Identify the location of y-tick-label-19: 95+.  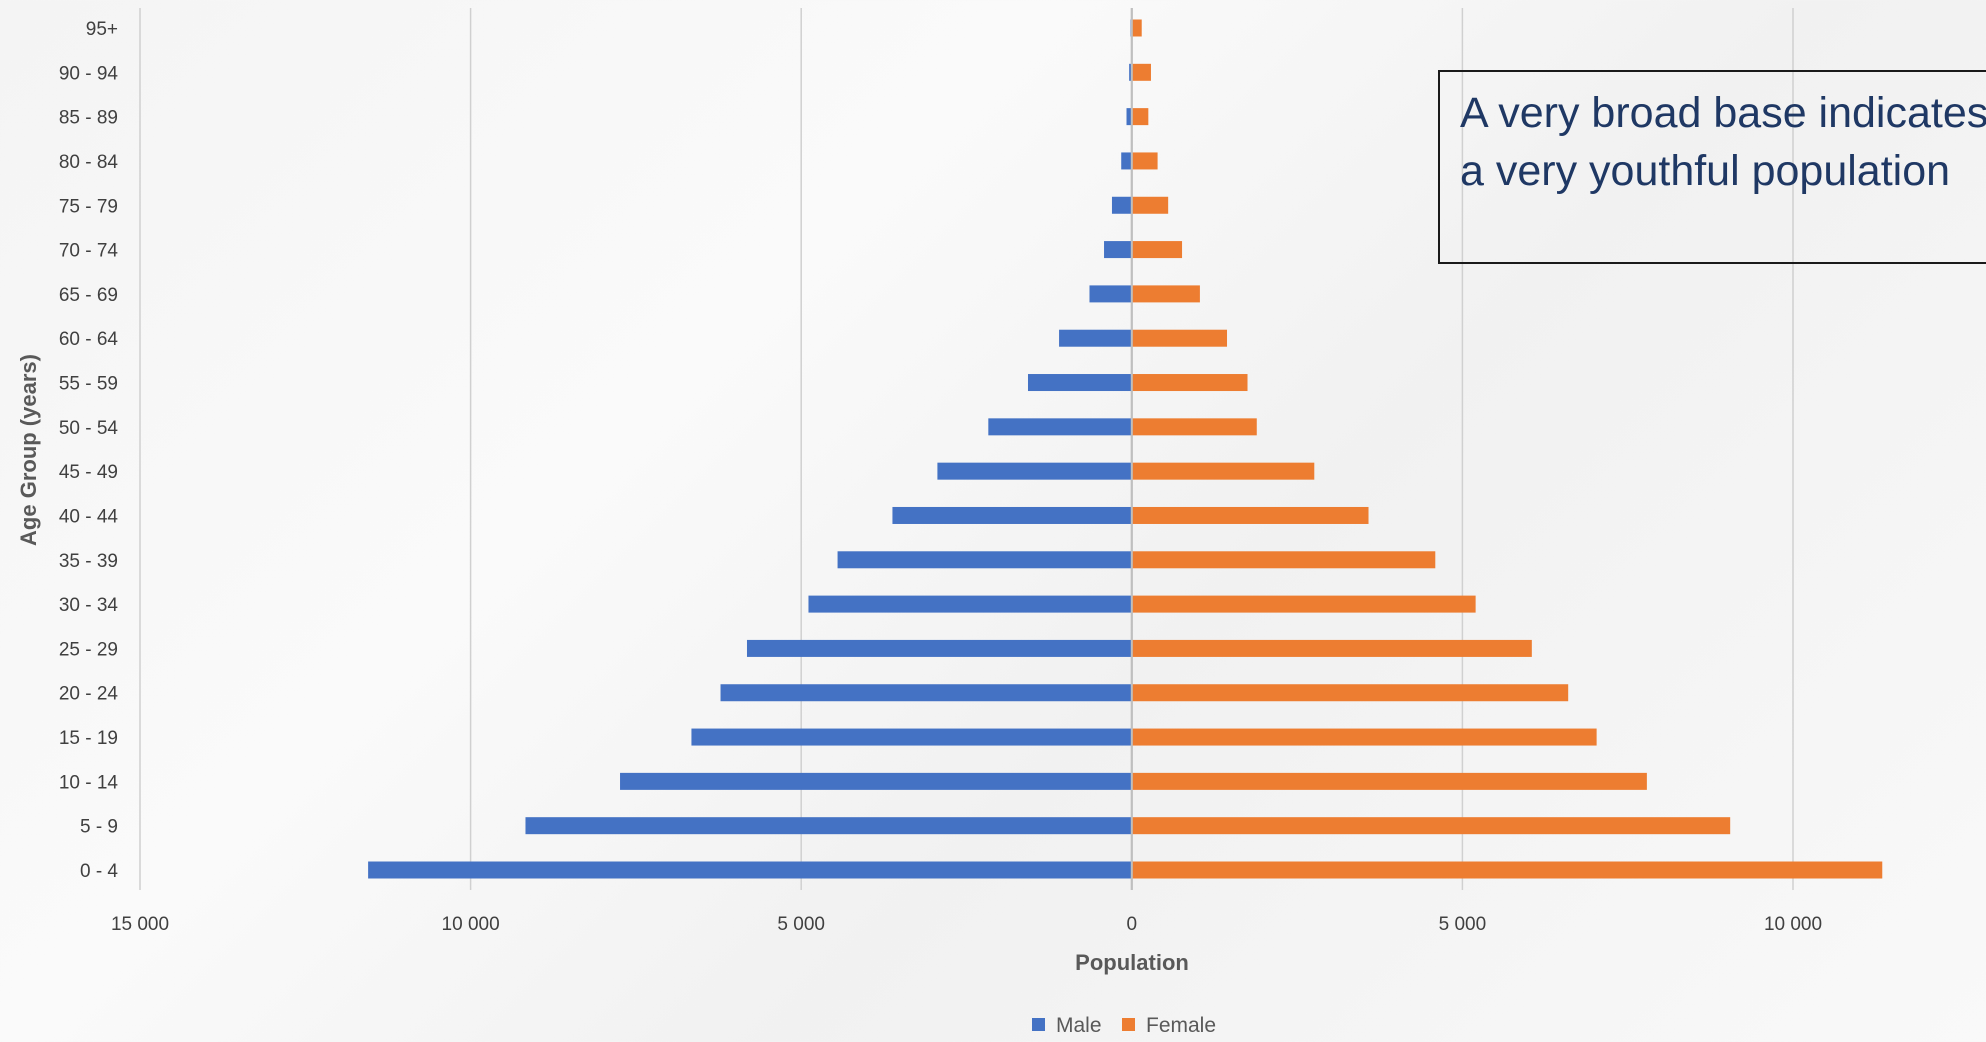
(102, 29).